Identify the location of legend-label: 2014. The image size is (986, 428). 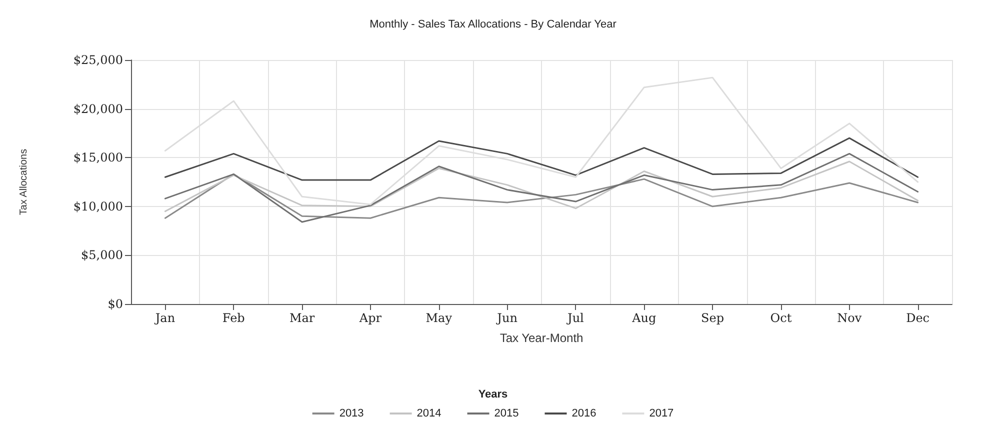
(429, 414).